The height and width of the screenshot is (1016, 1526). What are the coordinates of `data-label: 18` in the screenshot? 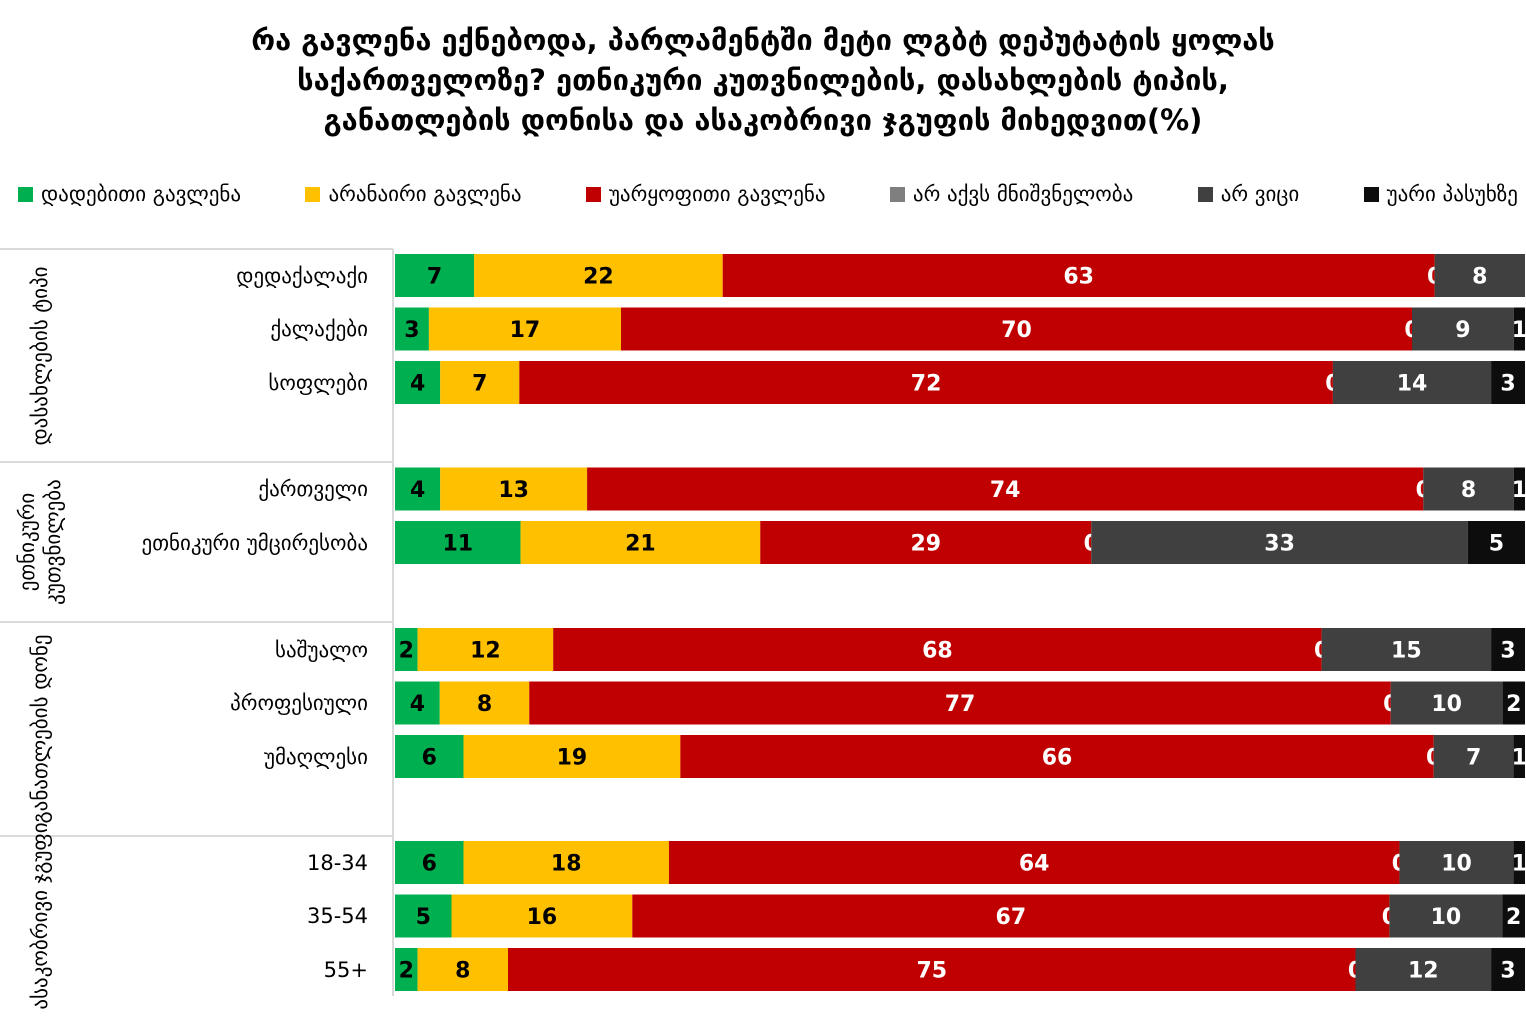 It's located at (566, 864).